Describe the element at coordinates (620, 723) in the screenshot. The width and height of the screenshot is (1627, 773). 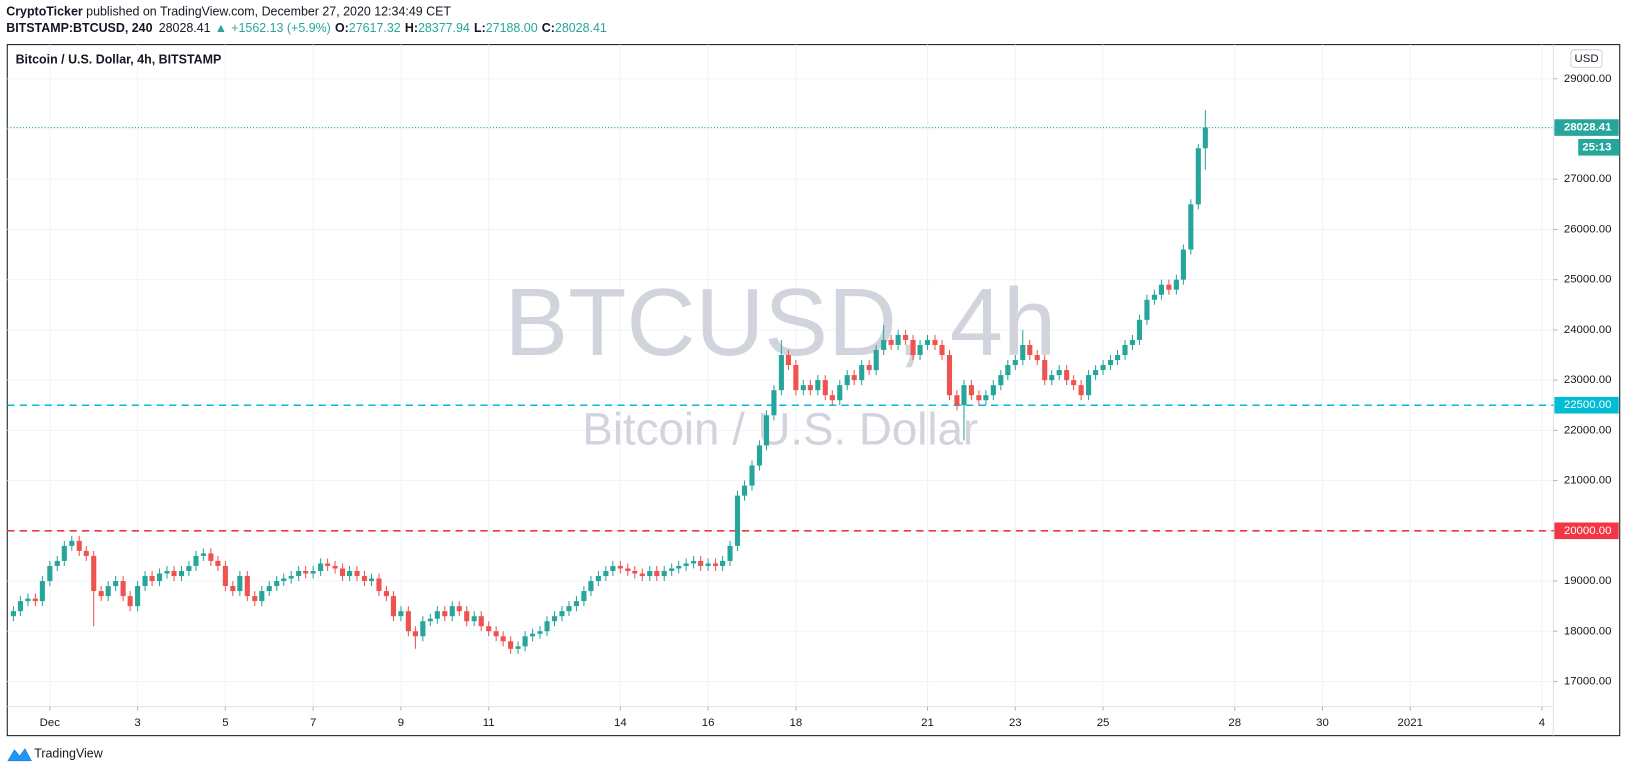
I see `x-tick-label: 14` at that location.